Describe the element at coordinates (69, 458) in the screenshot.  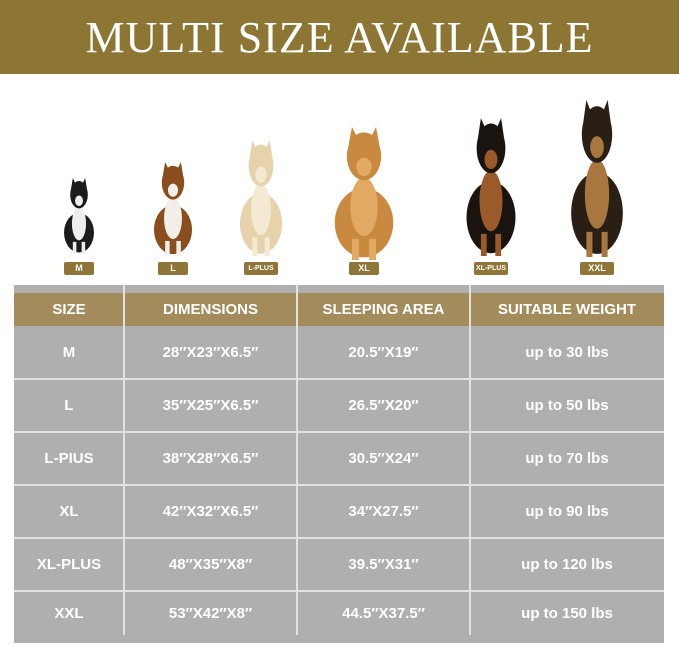
I see `size-cell: L-PIUS` at that location.